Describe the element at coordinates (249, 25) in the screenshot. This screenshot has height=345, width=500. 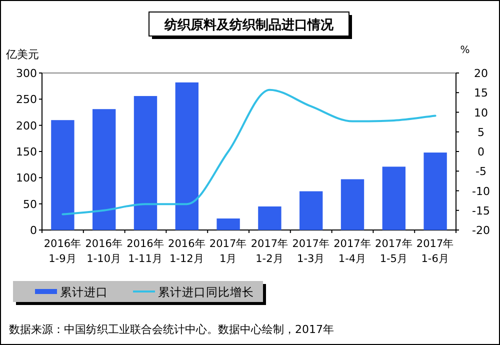
I see `chart-title: 纺织原料及纺织制品进口情况` at that location.